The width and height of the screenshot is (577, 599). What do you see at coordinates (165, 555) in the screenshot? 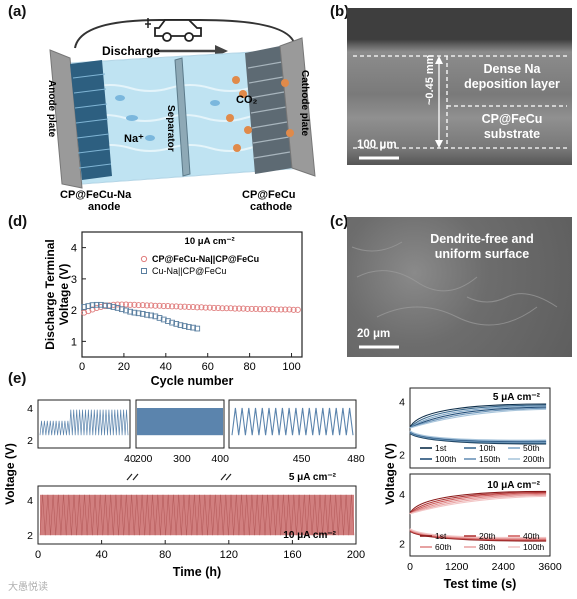
I see `x-tick-label-e-bottom: 80` at bounding box center [165, 555].